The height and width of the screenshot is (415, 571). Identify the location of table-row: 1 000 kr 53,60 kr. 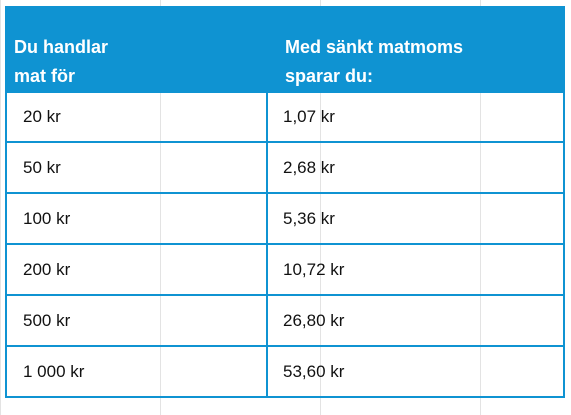
(285, 371).